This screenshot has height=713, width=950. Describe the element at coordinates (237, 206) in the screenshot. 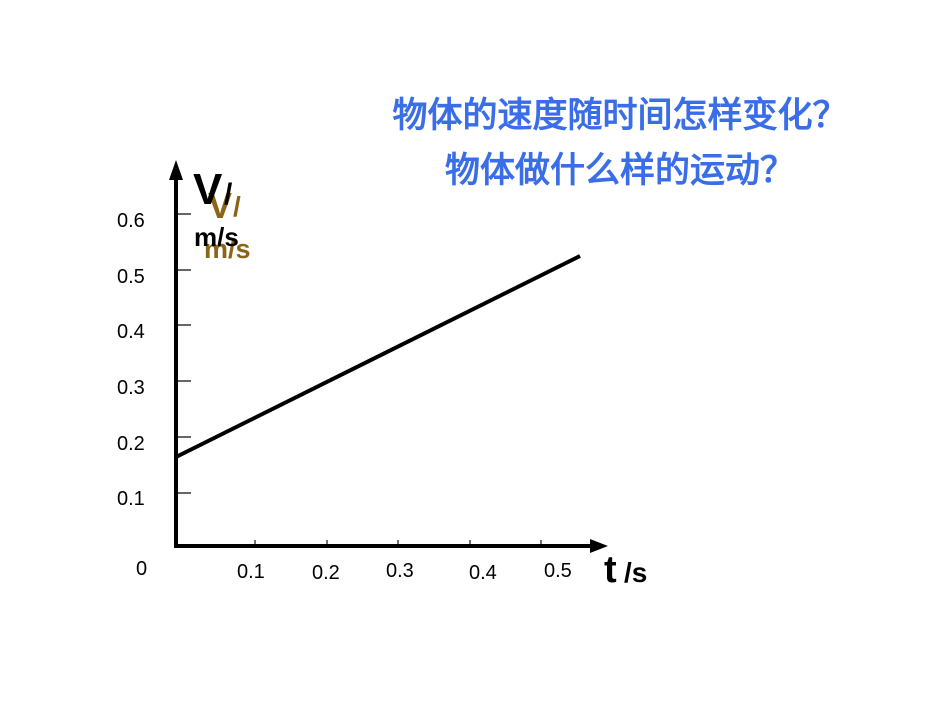

I see `y-label-shadow-slash: /` at that location.